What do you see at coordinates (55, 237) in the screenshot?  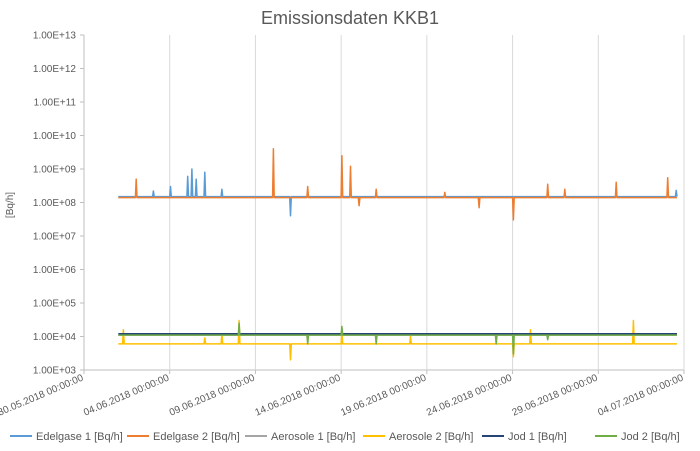 I see `y-tick-label: 1.00E+07` at bounding box center [55, 237].